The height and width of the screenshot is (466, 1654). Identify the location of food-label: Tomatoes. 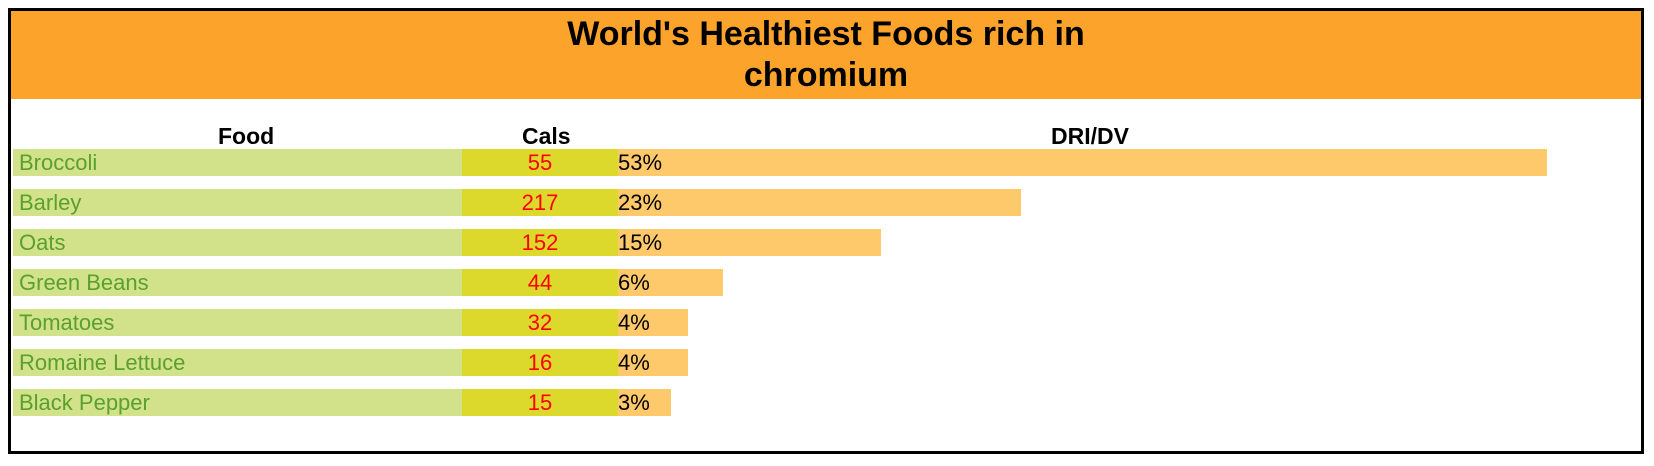
(237, 322).